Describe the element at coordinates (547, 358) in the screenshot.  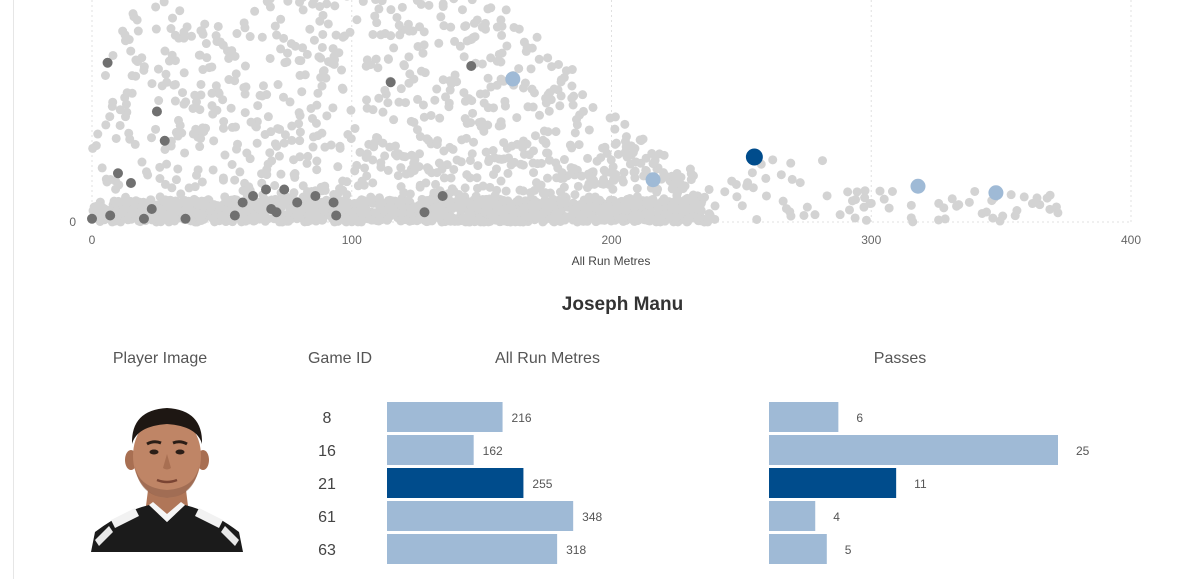
I see `column-header-run-metres: All Run Metres` at that location.